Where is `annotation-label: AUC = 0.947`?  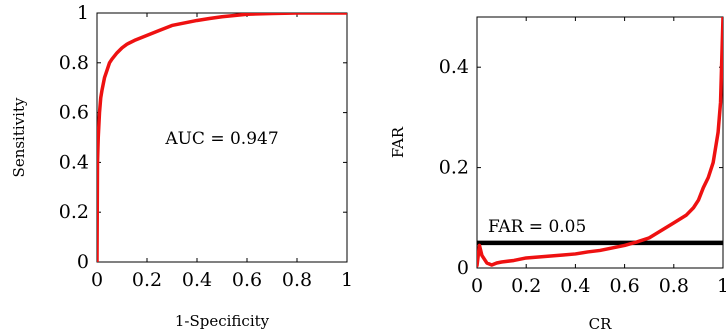 annotation-label: AUC = 0.947 is located at coordinates (221, 139).